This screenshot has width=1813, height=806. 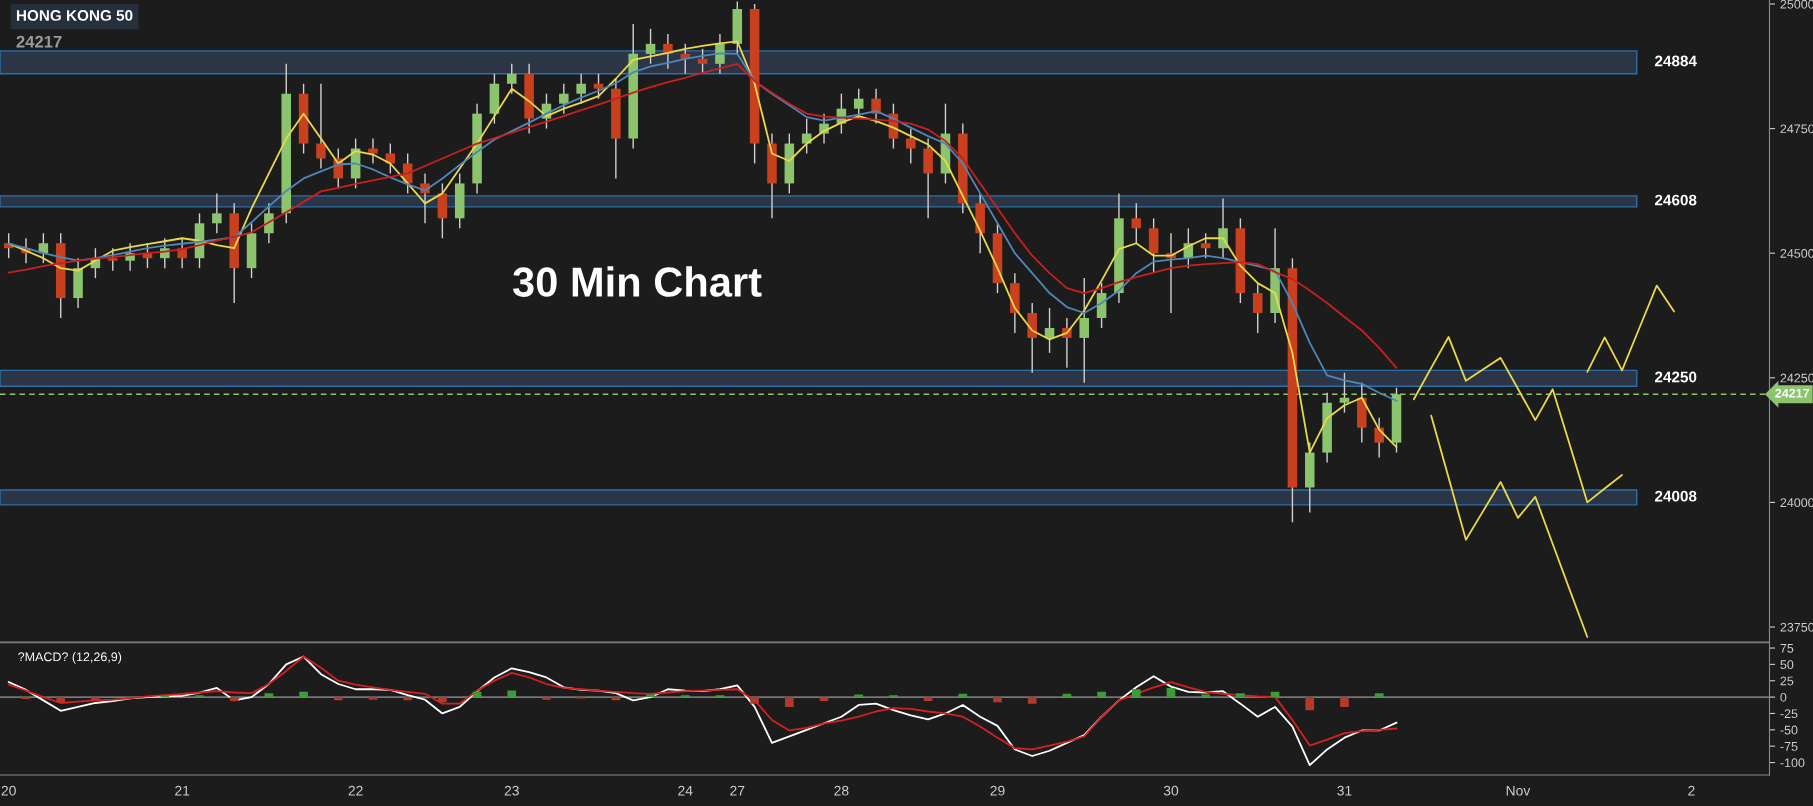 I want to click on text: HONG KONG 50, so click(x=74, y=15).